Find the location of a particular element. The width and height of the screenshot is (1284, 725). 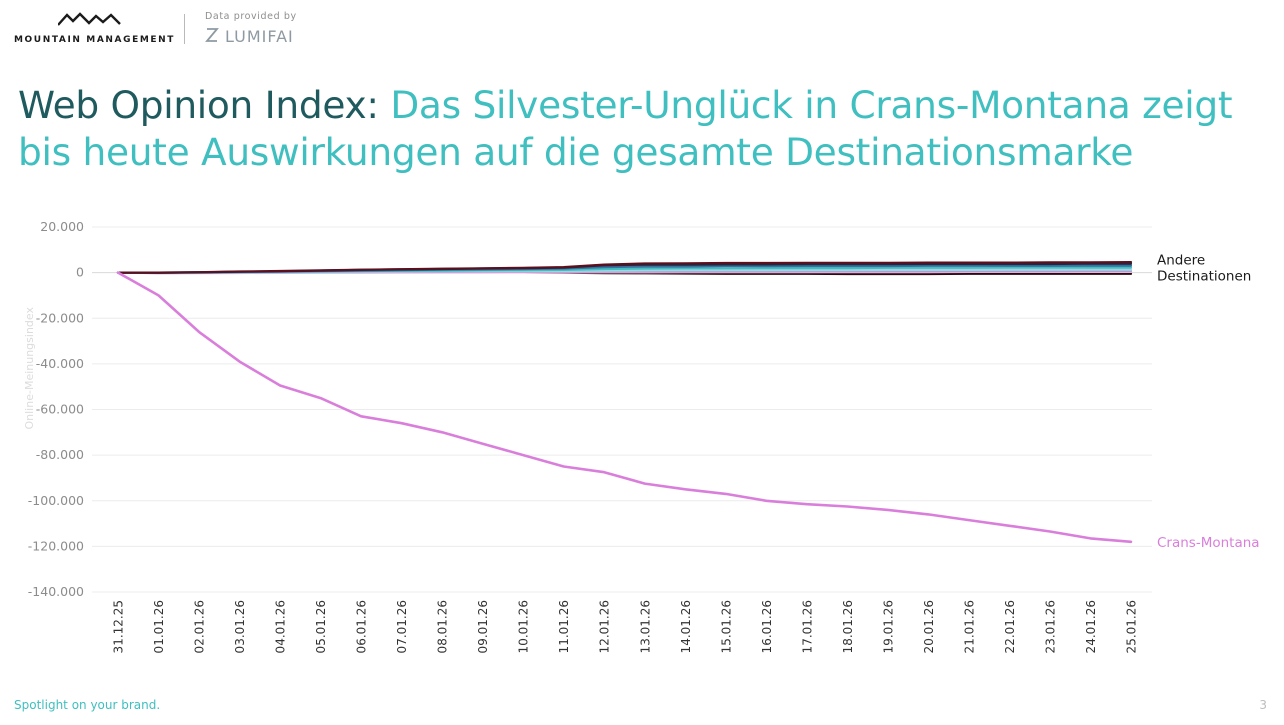

x-tick-label: 04.01.26 is located at coordinates (281, 626).